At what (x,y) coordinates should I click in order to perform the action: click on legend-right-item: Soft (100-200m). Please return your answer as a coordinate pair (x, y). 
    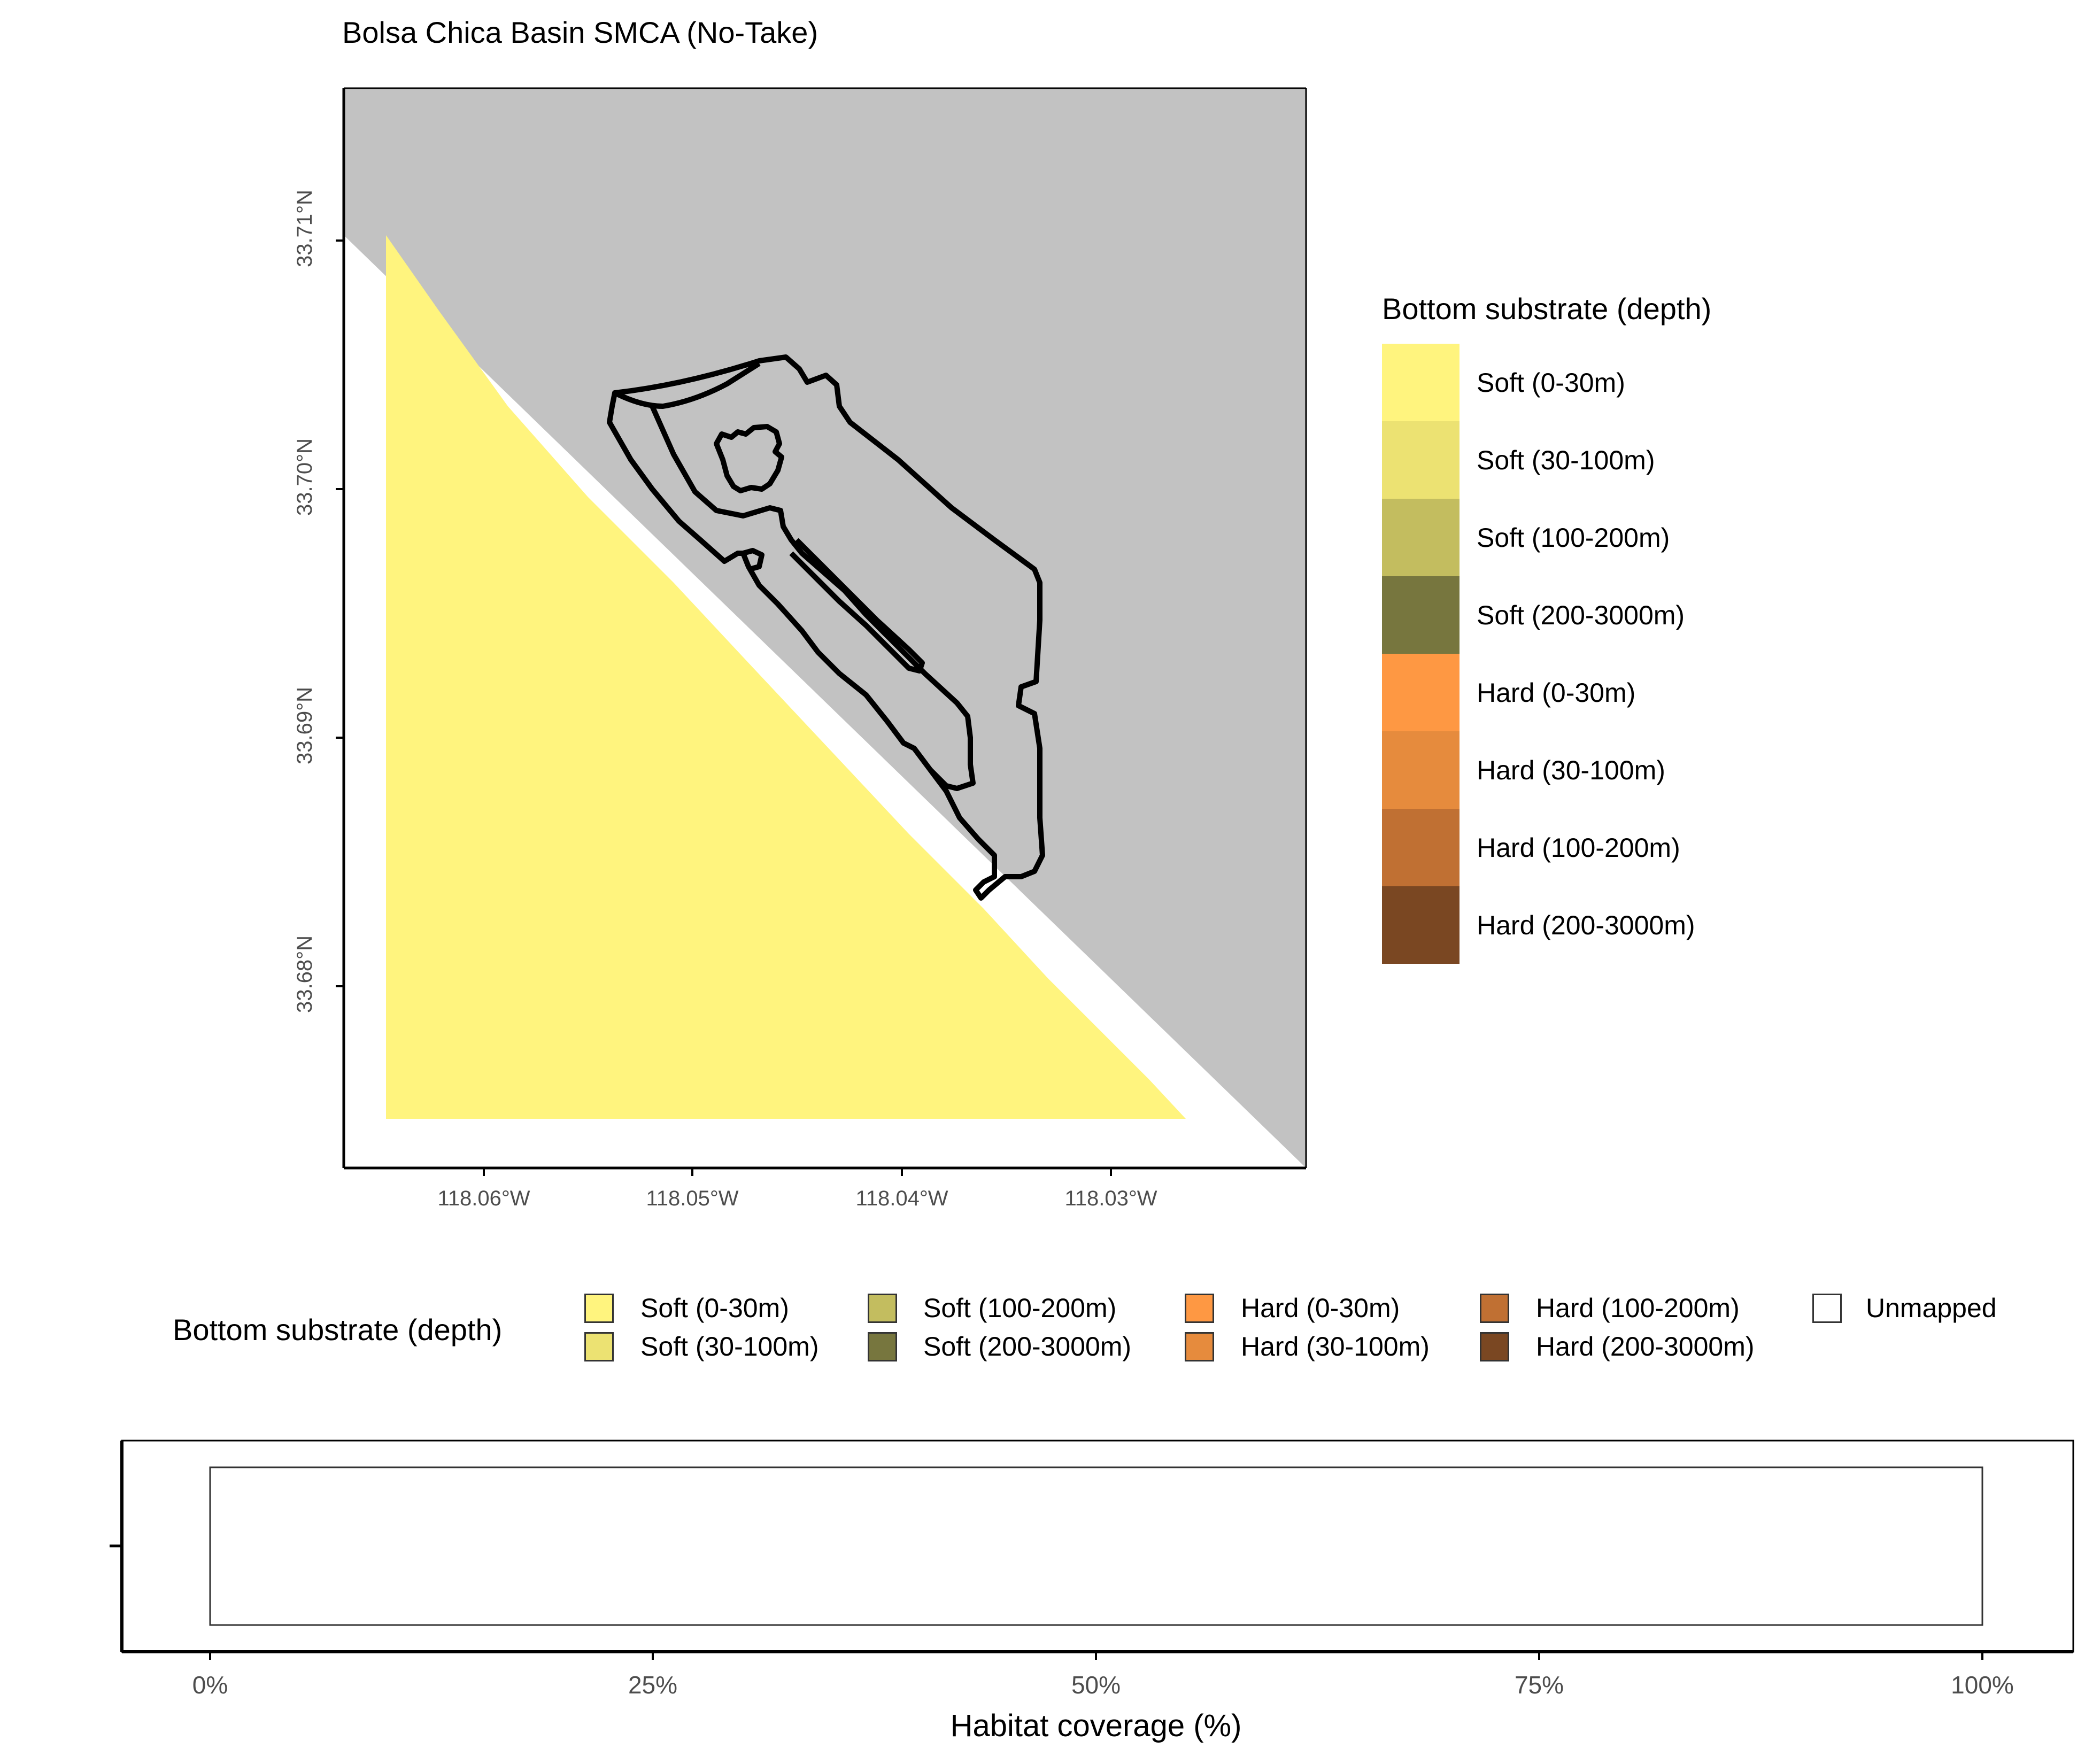
    Looking at the image, I should click on (1538, 537).